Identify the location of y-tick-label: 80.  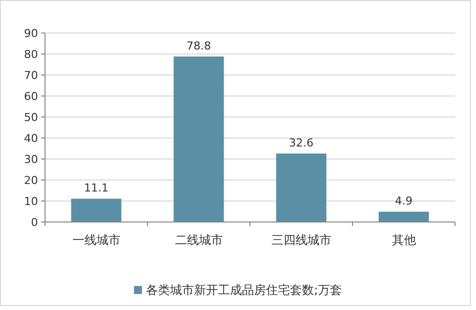
(31, 54).